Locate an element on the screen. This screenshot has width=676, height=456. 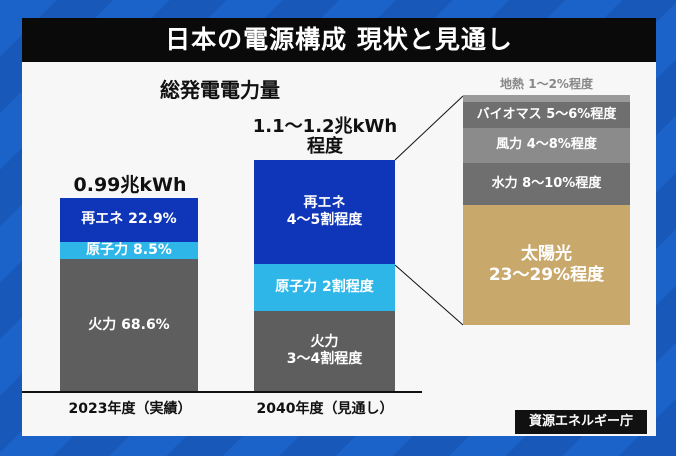
bar-1-再エネ: 再エネ 4～5割程度 is located at coordinates (324, 212).